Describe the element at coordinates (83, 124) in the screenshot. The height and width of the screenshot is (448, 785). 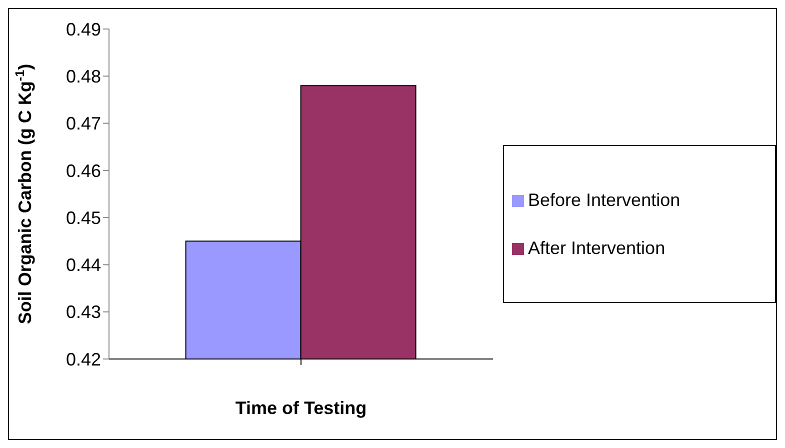
I see `y-tick-label: 0.47` at that location.